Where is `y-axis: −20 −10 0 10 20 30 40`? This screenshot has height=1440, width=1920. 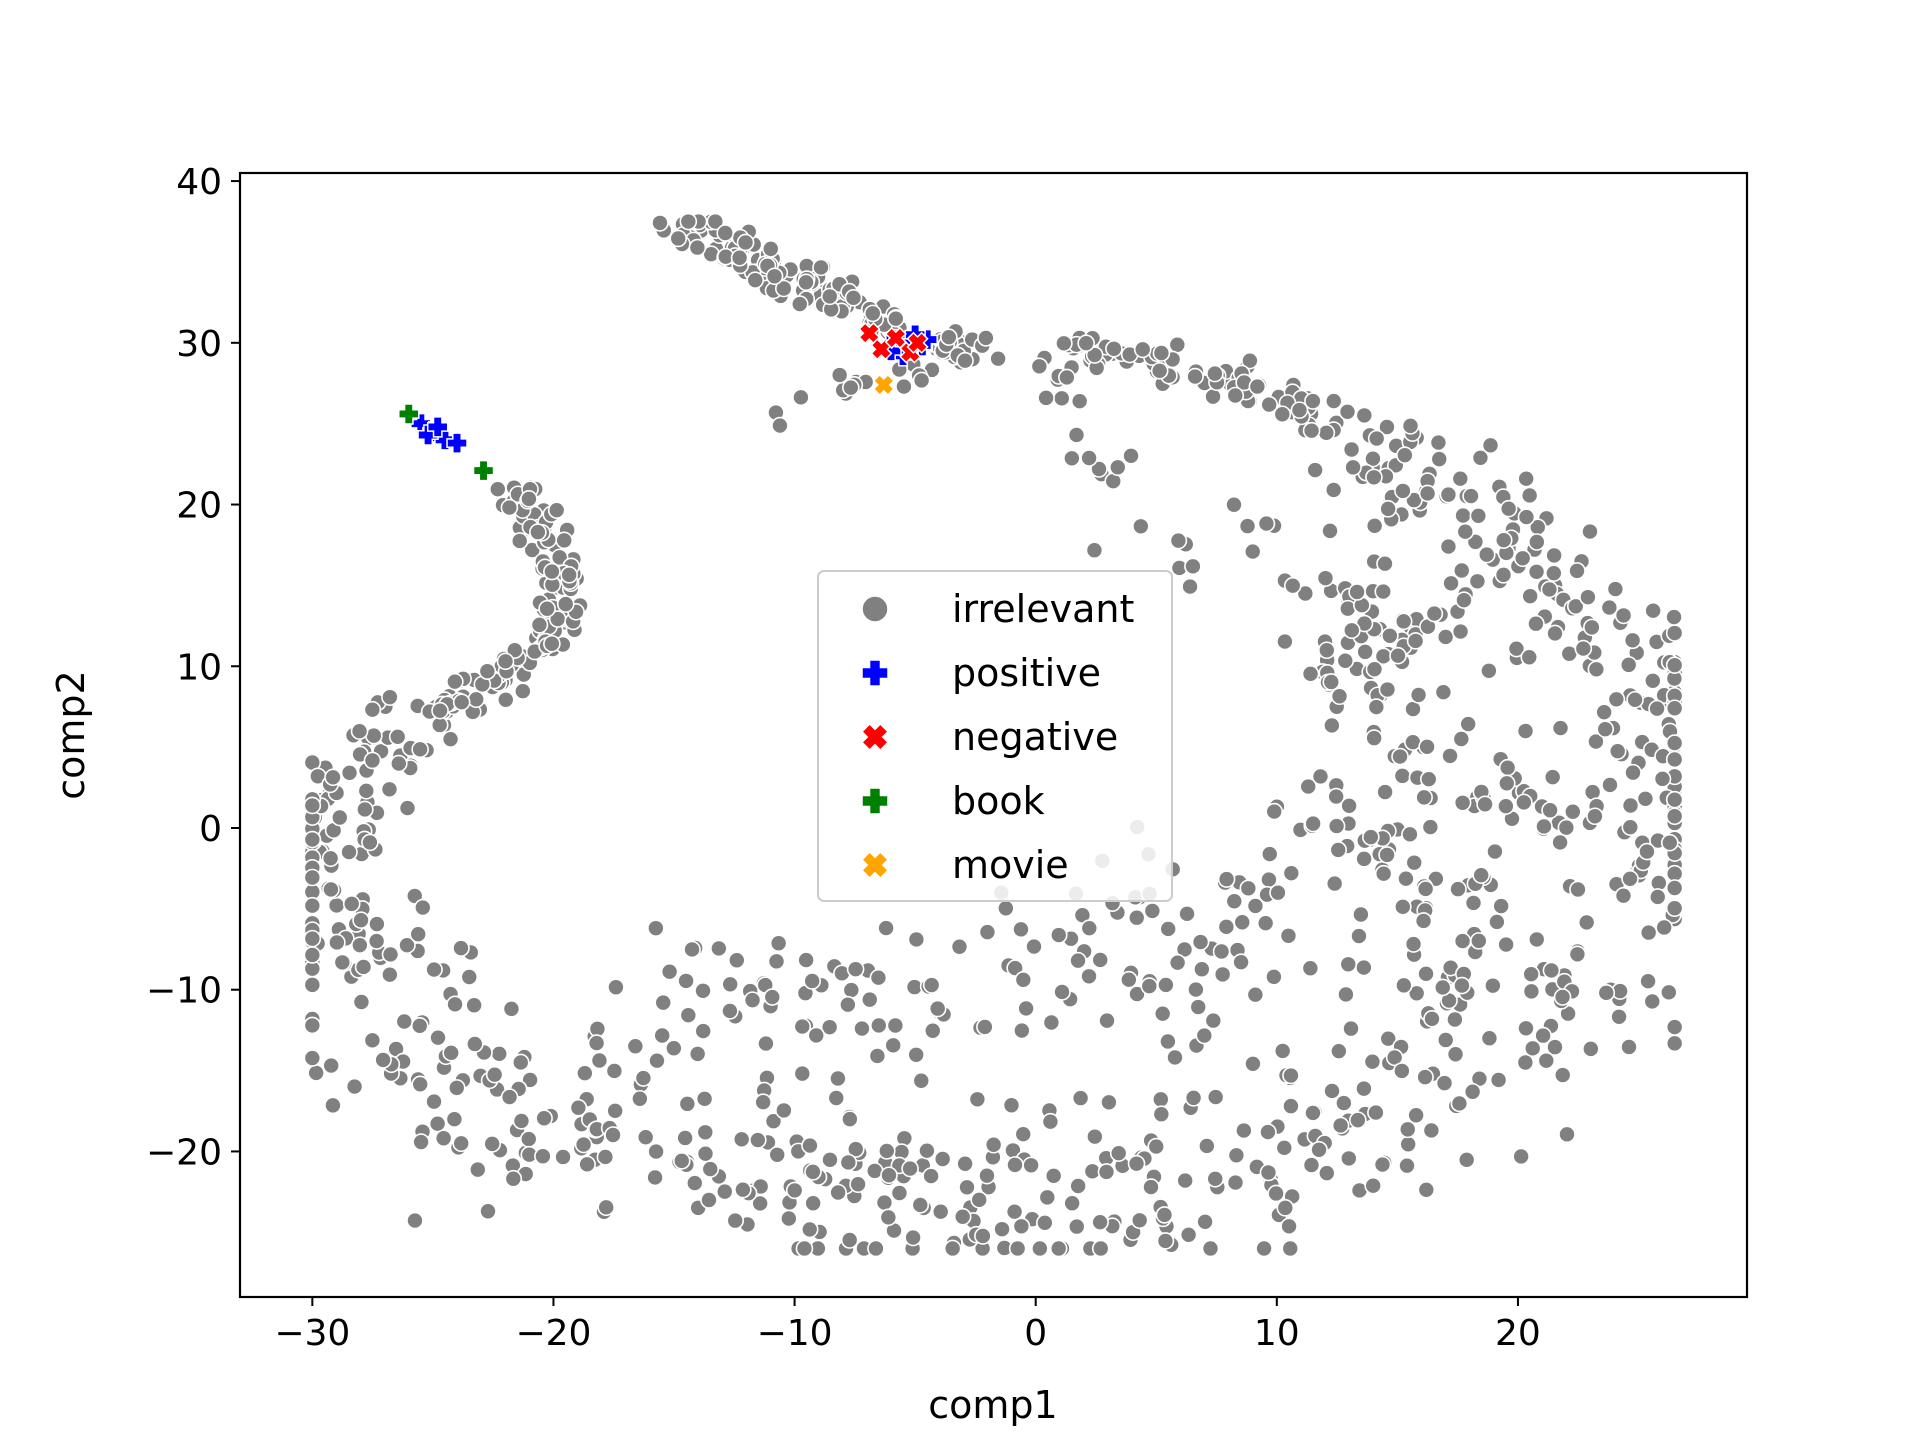 y-axis: −20 −10 0 10 20 30 40 is located at coordinates (193, 667).